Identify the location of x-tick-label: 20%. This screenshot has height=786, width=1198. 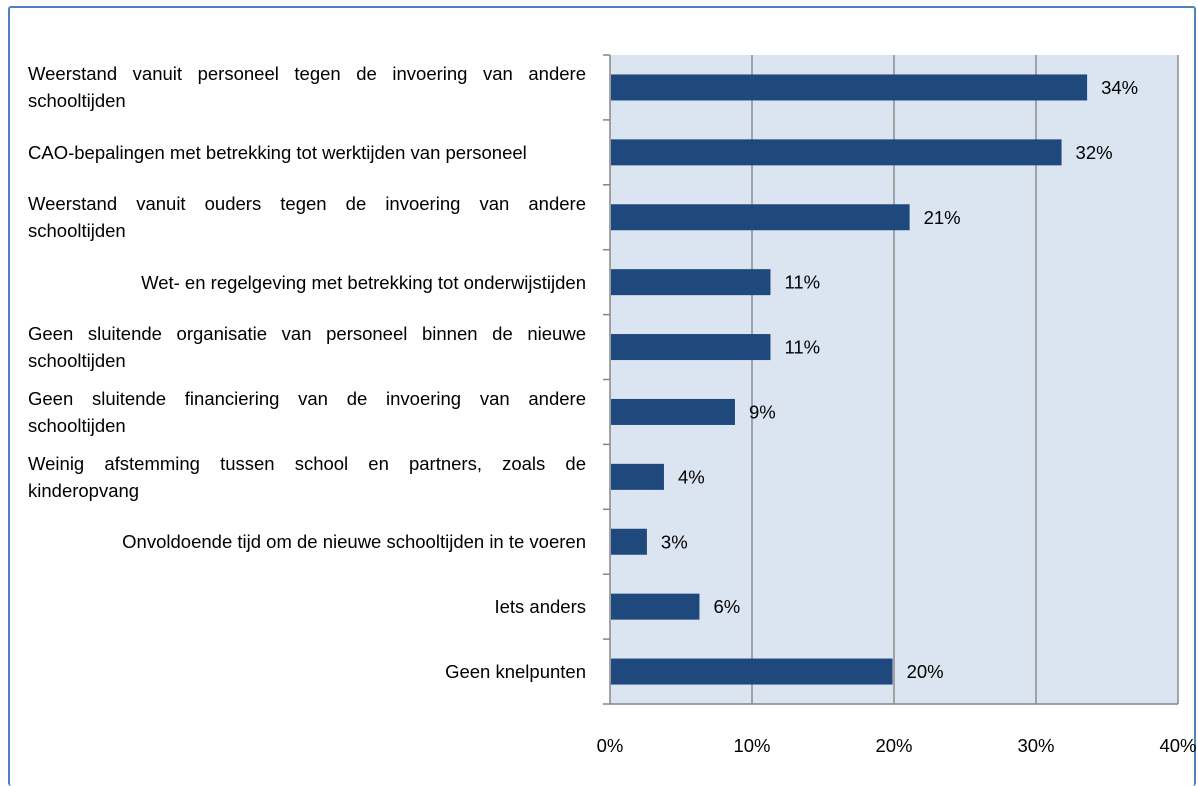
(893, 745).